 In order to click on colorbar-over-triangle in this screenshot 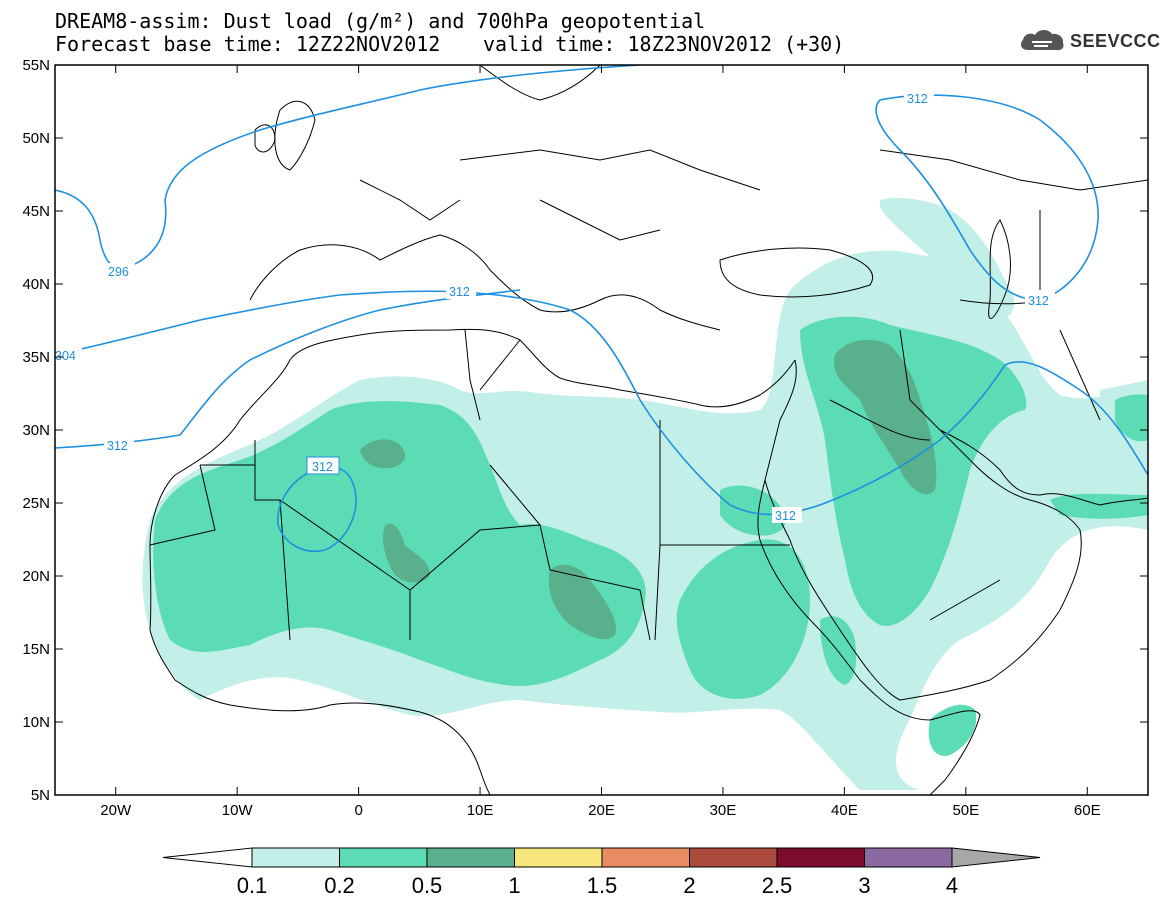, I will do `click(996, 857)`.